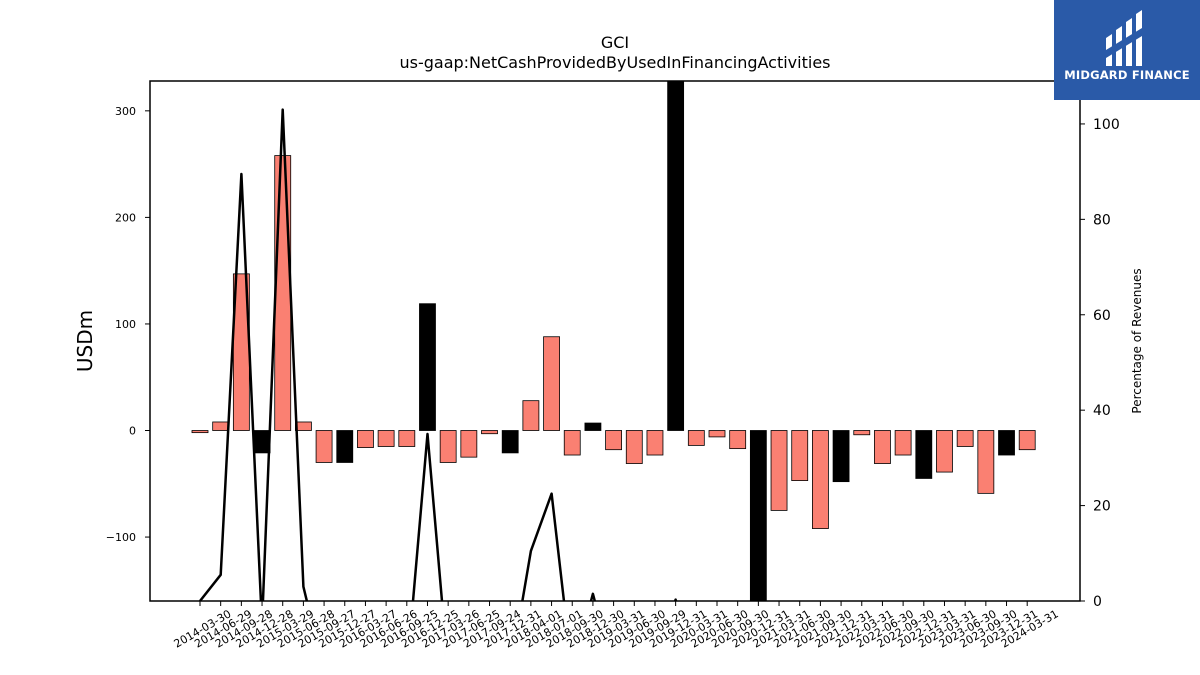 Image resolution: width=1200 pixels, height=675 pixels. What do you see at coordinates (1100, 363) in the screenshot?
I see `y2-axis: 0 20 40 60 80 100` at bounding box center [1100, 363].